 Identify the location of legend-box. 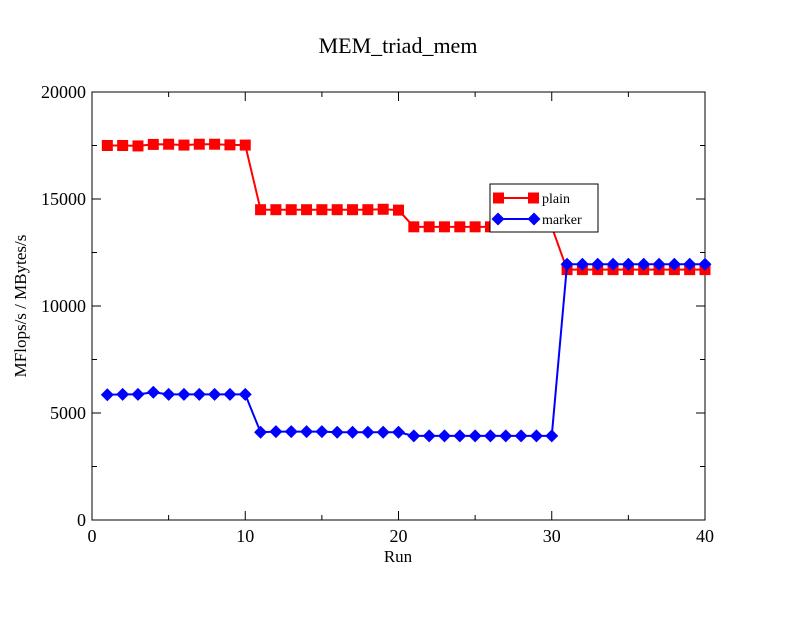
(544, 208).